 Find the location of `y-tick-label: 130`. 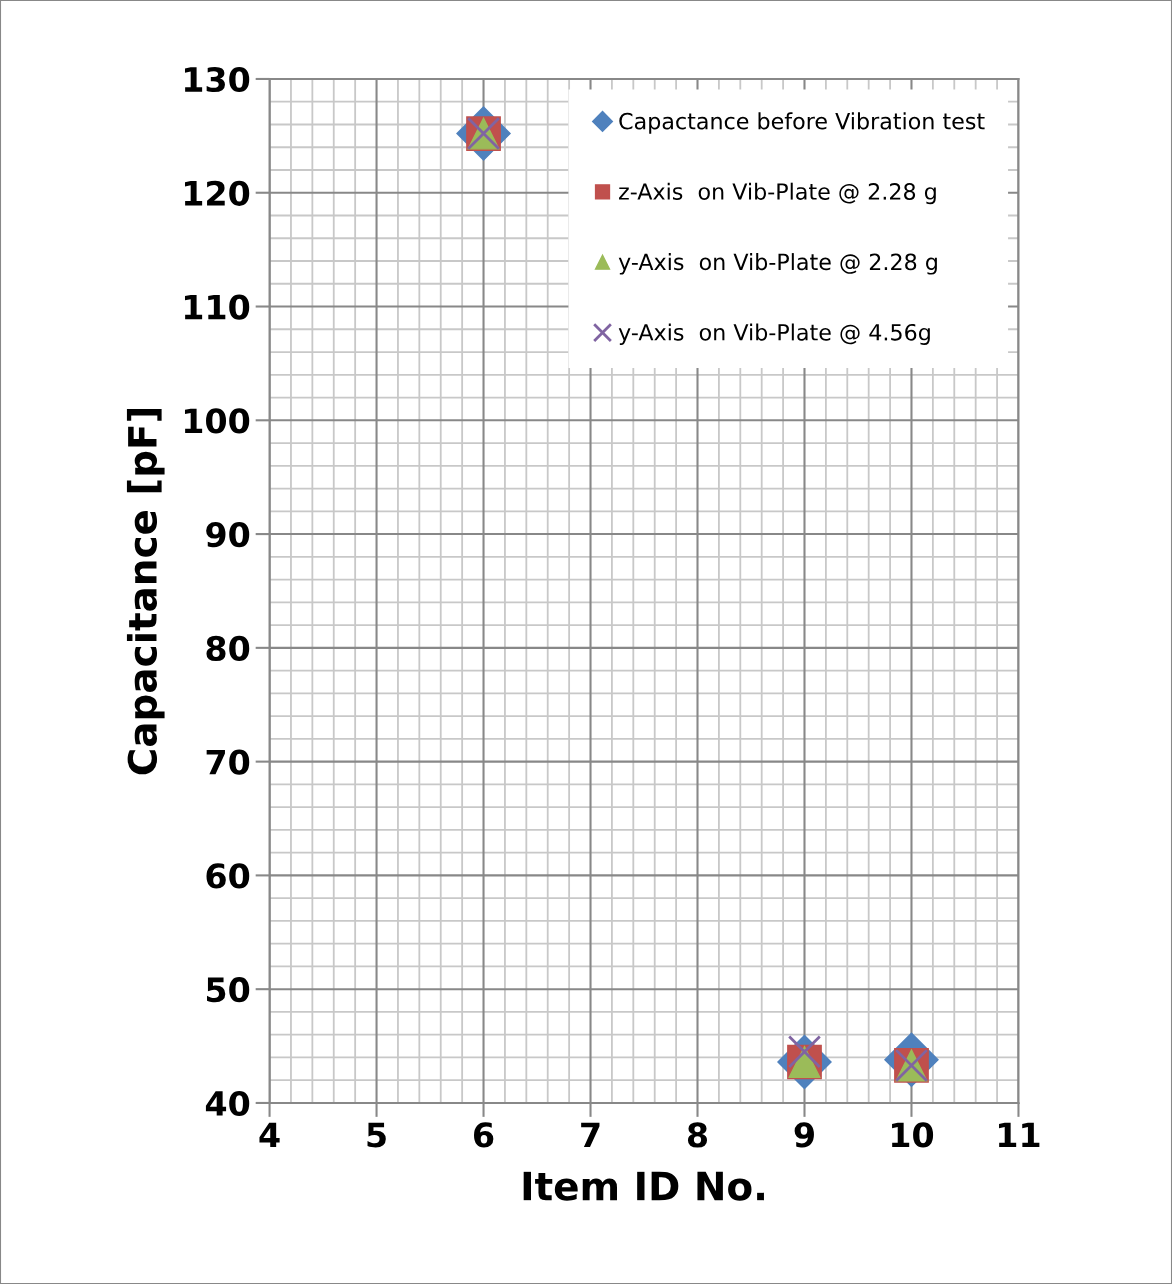

y-tick-label: 130 is located at coordinates (217, 79).